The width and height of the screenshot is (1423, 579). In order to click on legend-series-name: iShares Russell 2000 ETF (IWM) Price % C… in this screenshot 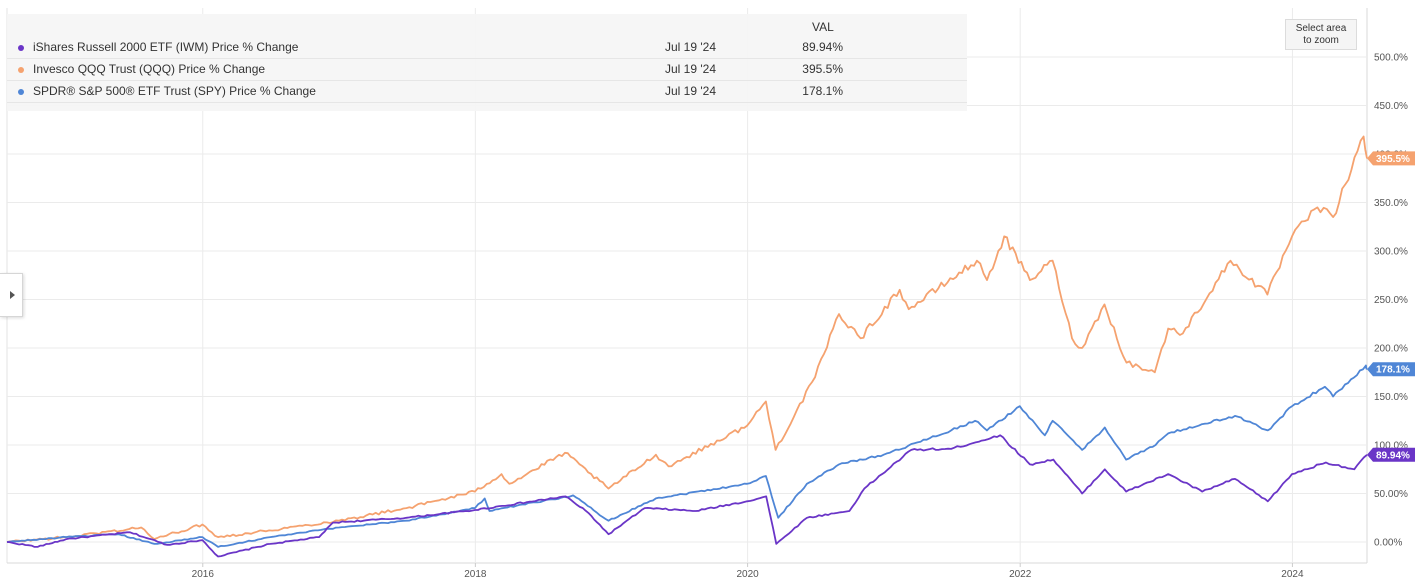, I will do `click(166, 47)`.